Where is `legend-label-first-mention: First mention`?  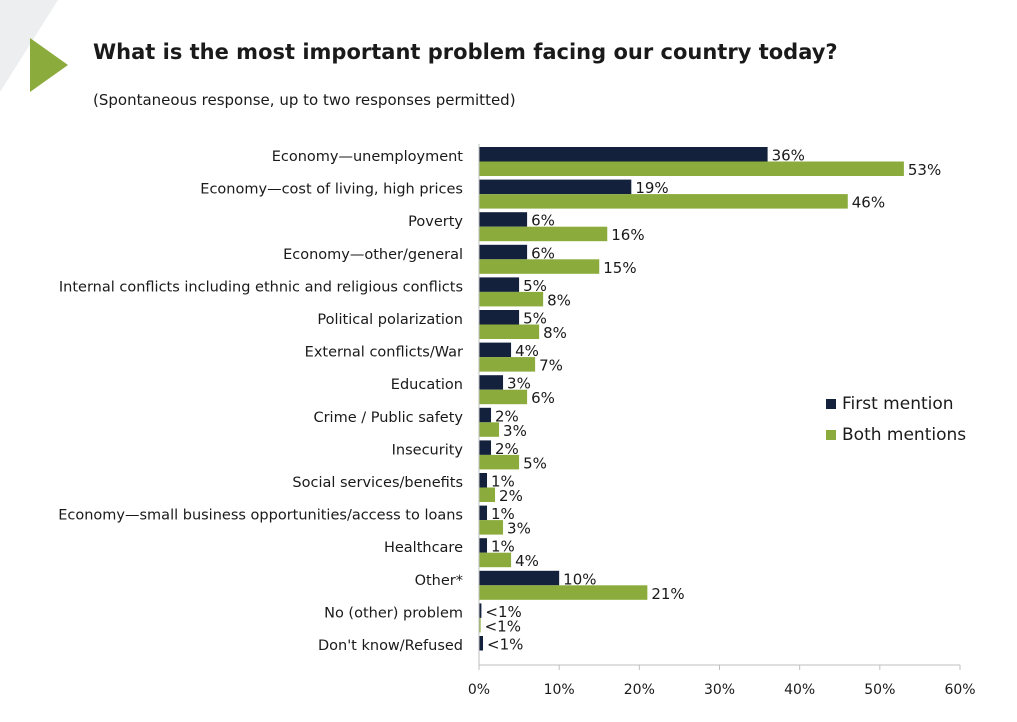
legend-label-first-mention: First mention is located at coordinates (898, 403).